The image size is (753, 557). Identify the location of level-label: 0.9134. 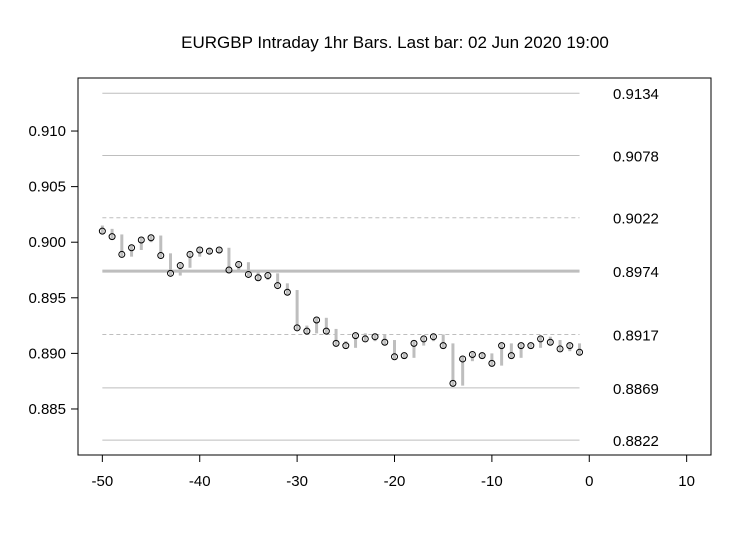
(636, 94).